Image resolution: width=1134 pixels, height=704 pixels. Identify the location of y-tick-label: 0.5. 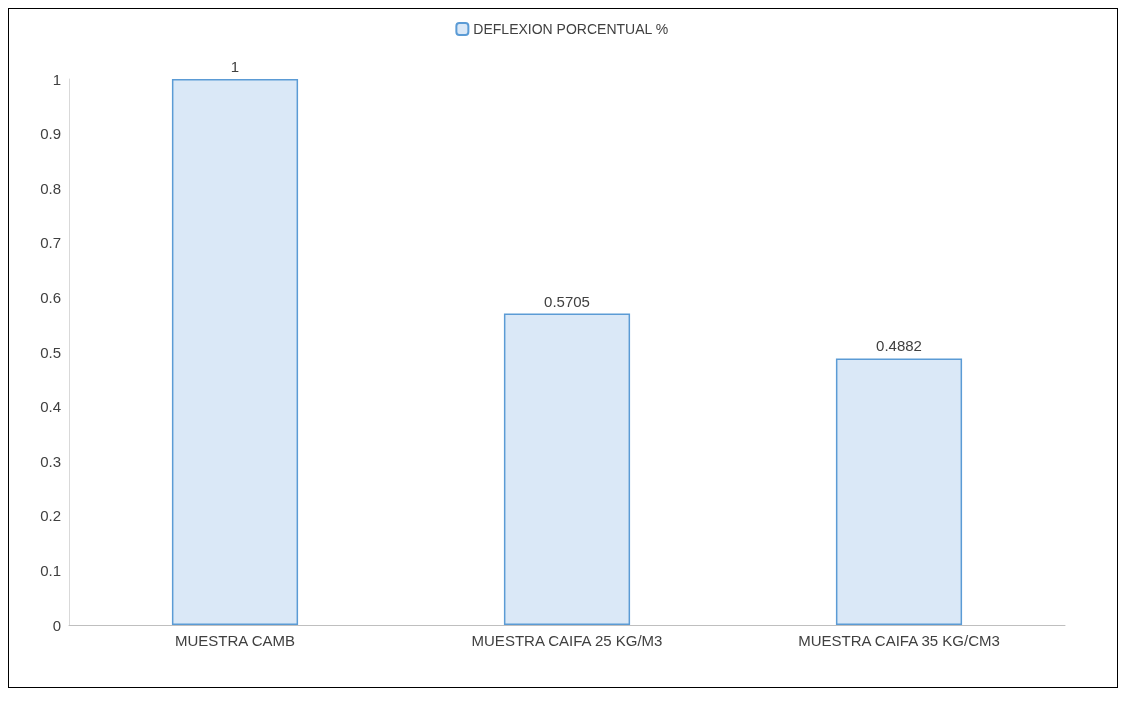
(50, 352).